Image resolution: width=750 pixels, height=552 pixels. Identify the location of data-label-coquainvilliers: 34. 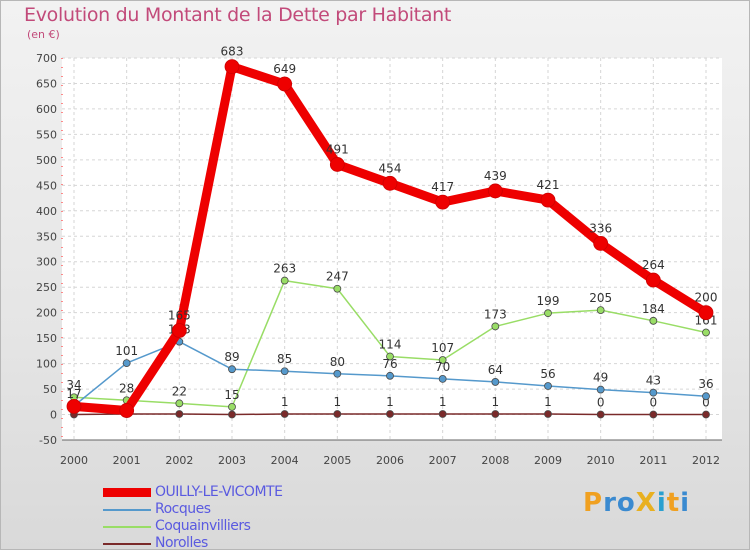
(73, 385).